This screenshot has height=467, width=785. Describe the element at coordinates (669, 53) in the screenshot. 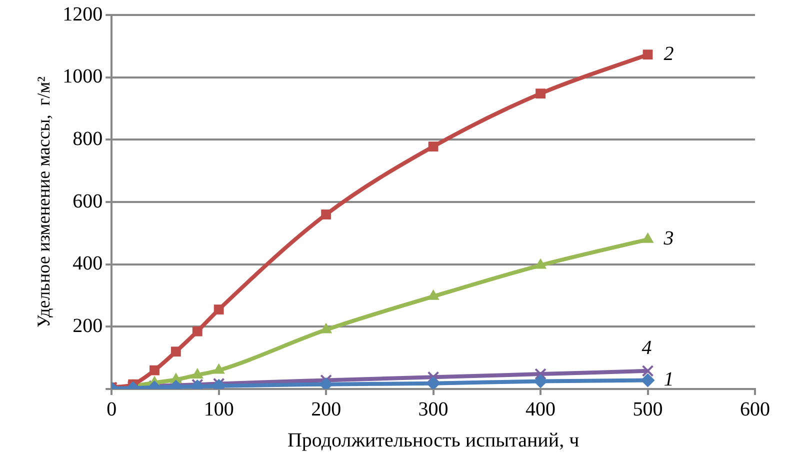

I see `series-label: 2` at that location.